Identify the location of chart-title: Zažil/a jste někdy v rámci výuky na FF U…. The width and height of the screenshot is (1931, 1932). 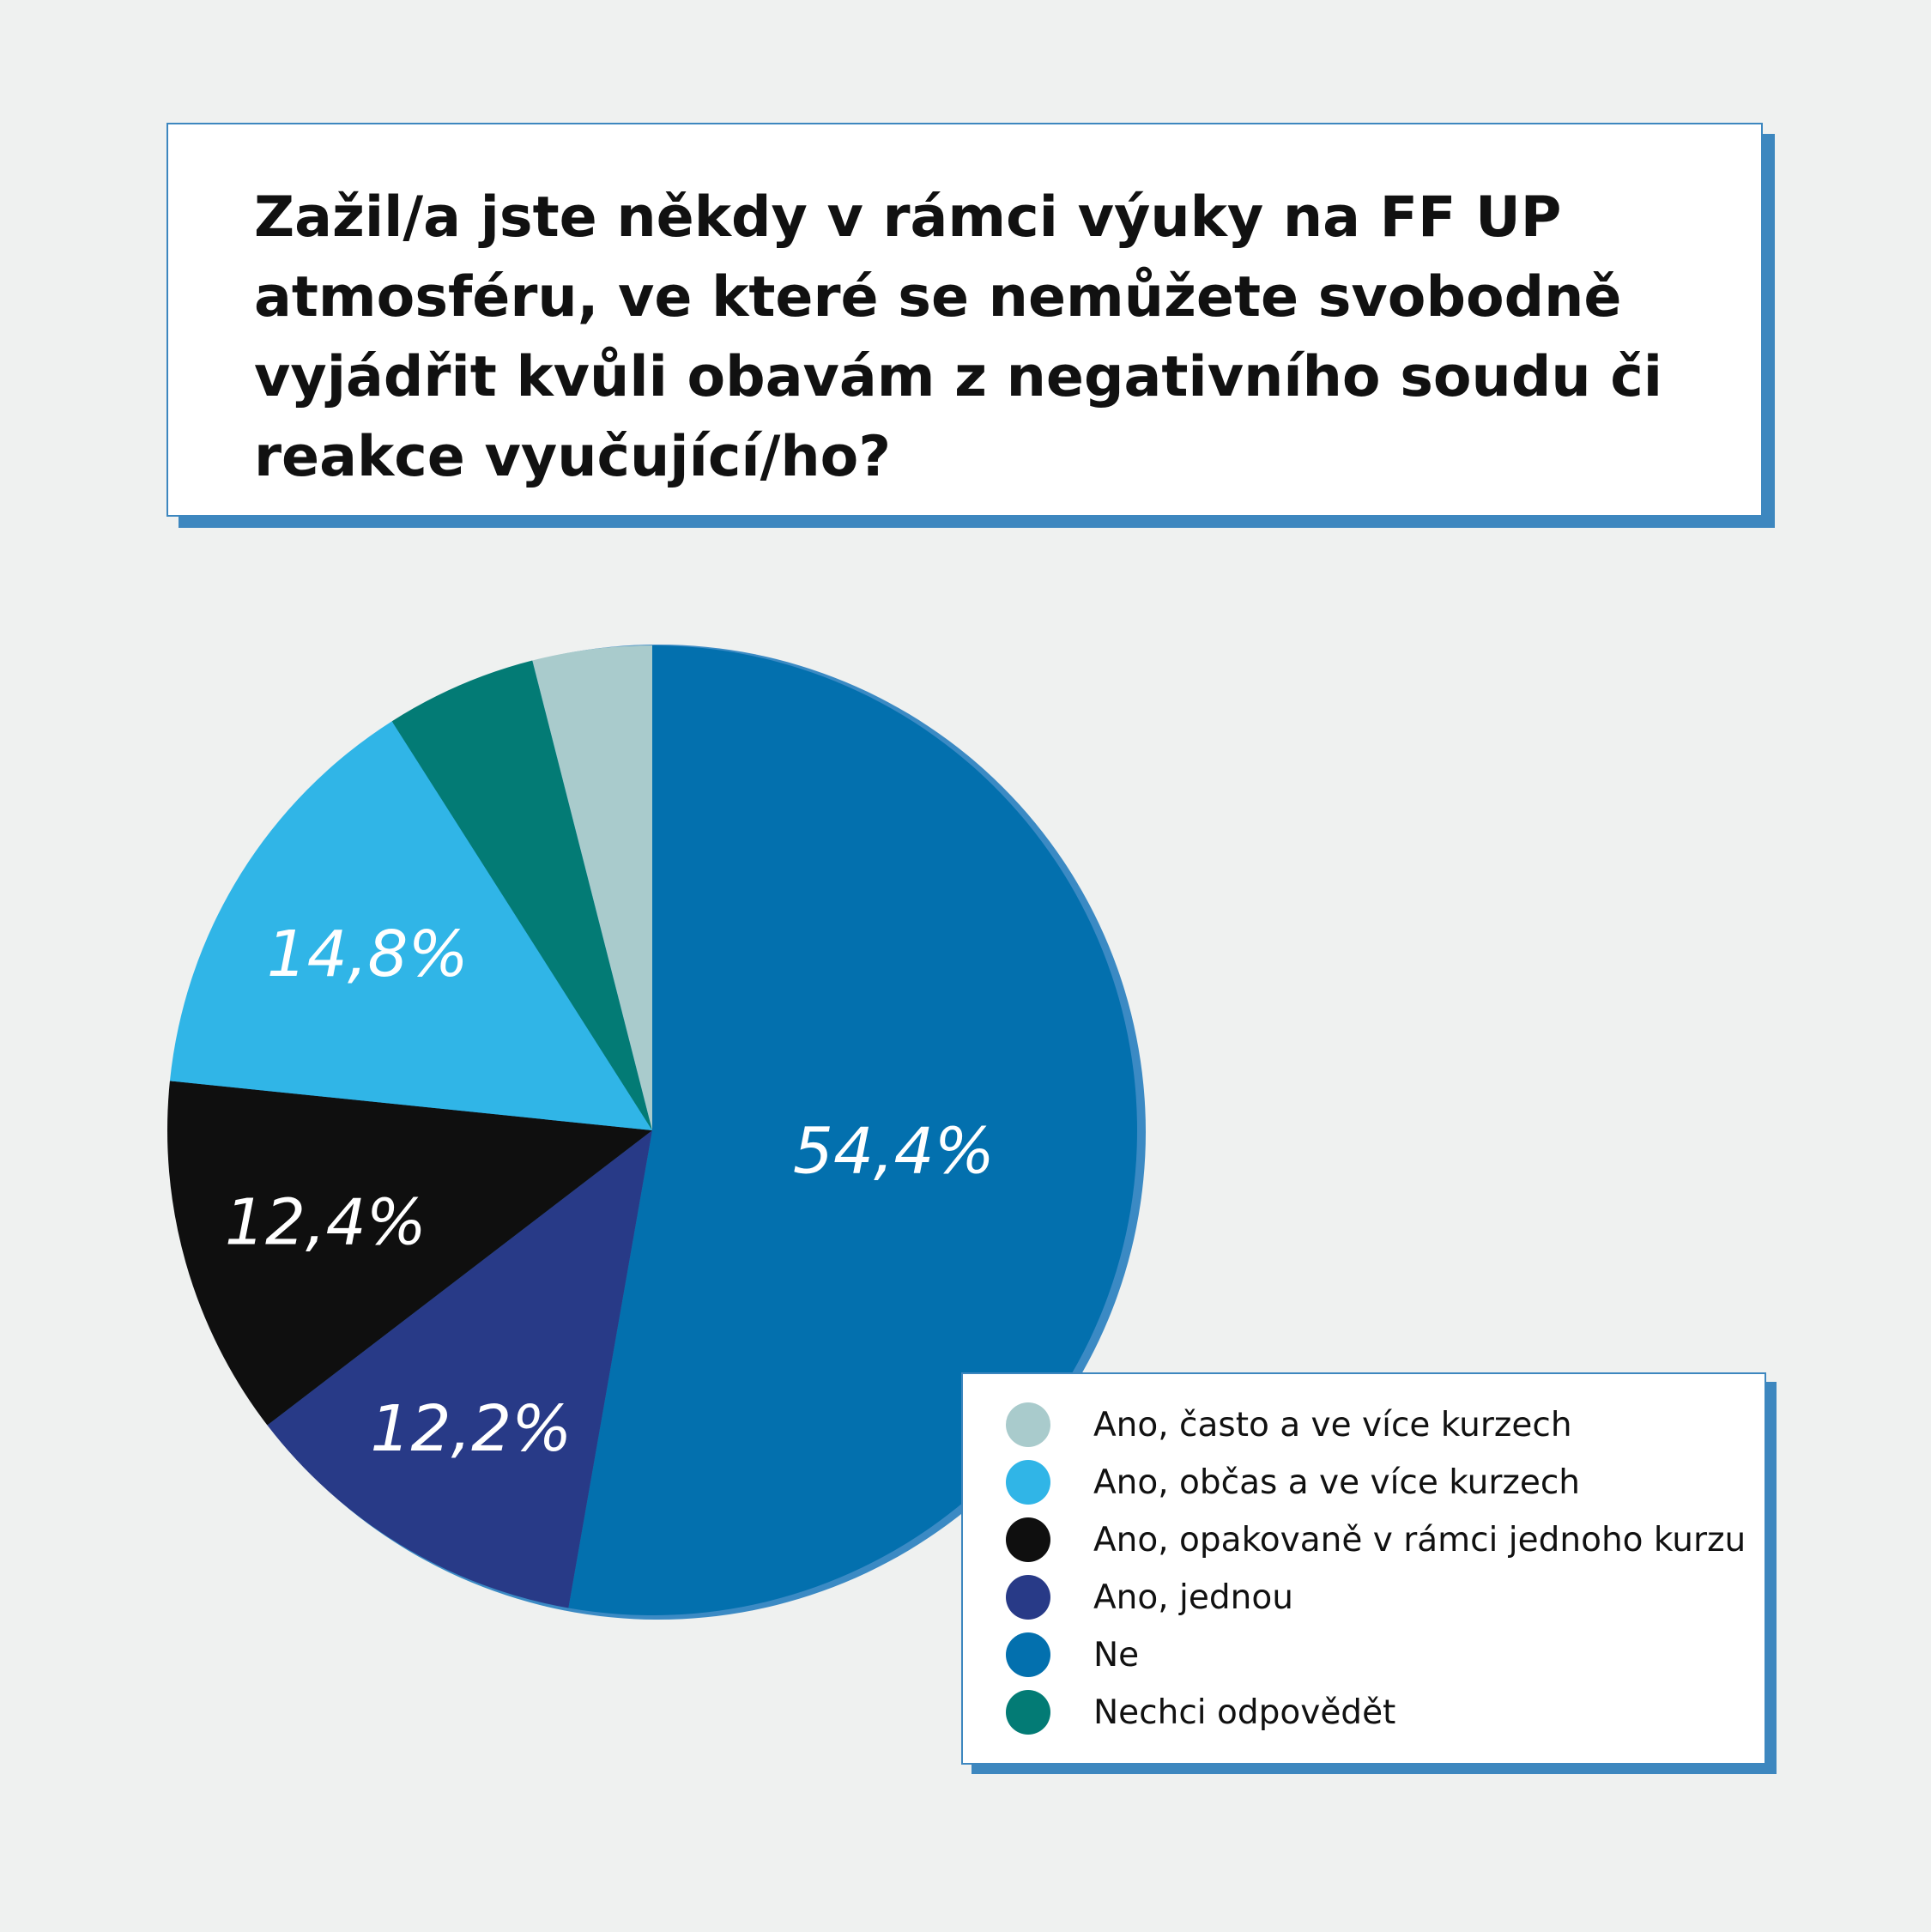
(992, 337).